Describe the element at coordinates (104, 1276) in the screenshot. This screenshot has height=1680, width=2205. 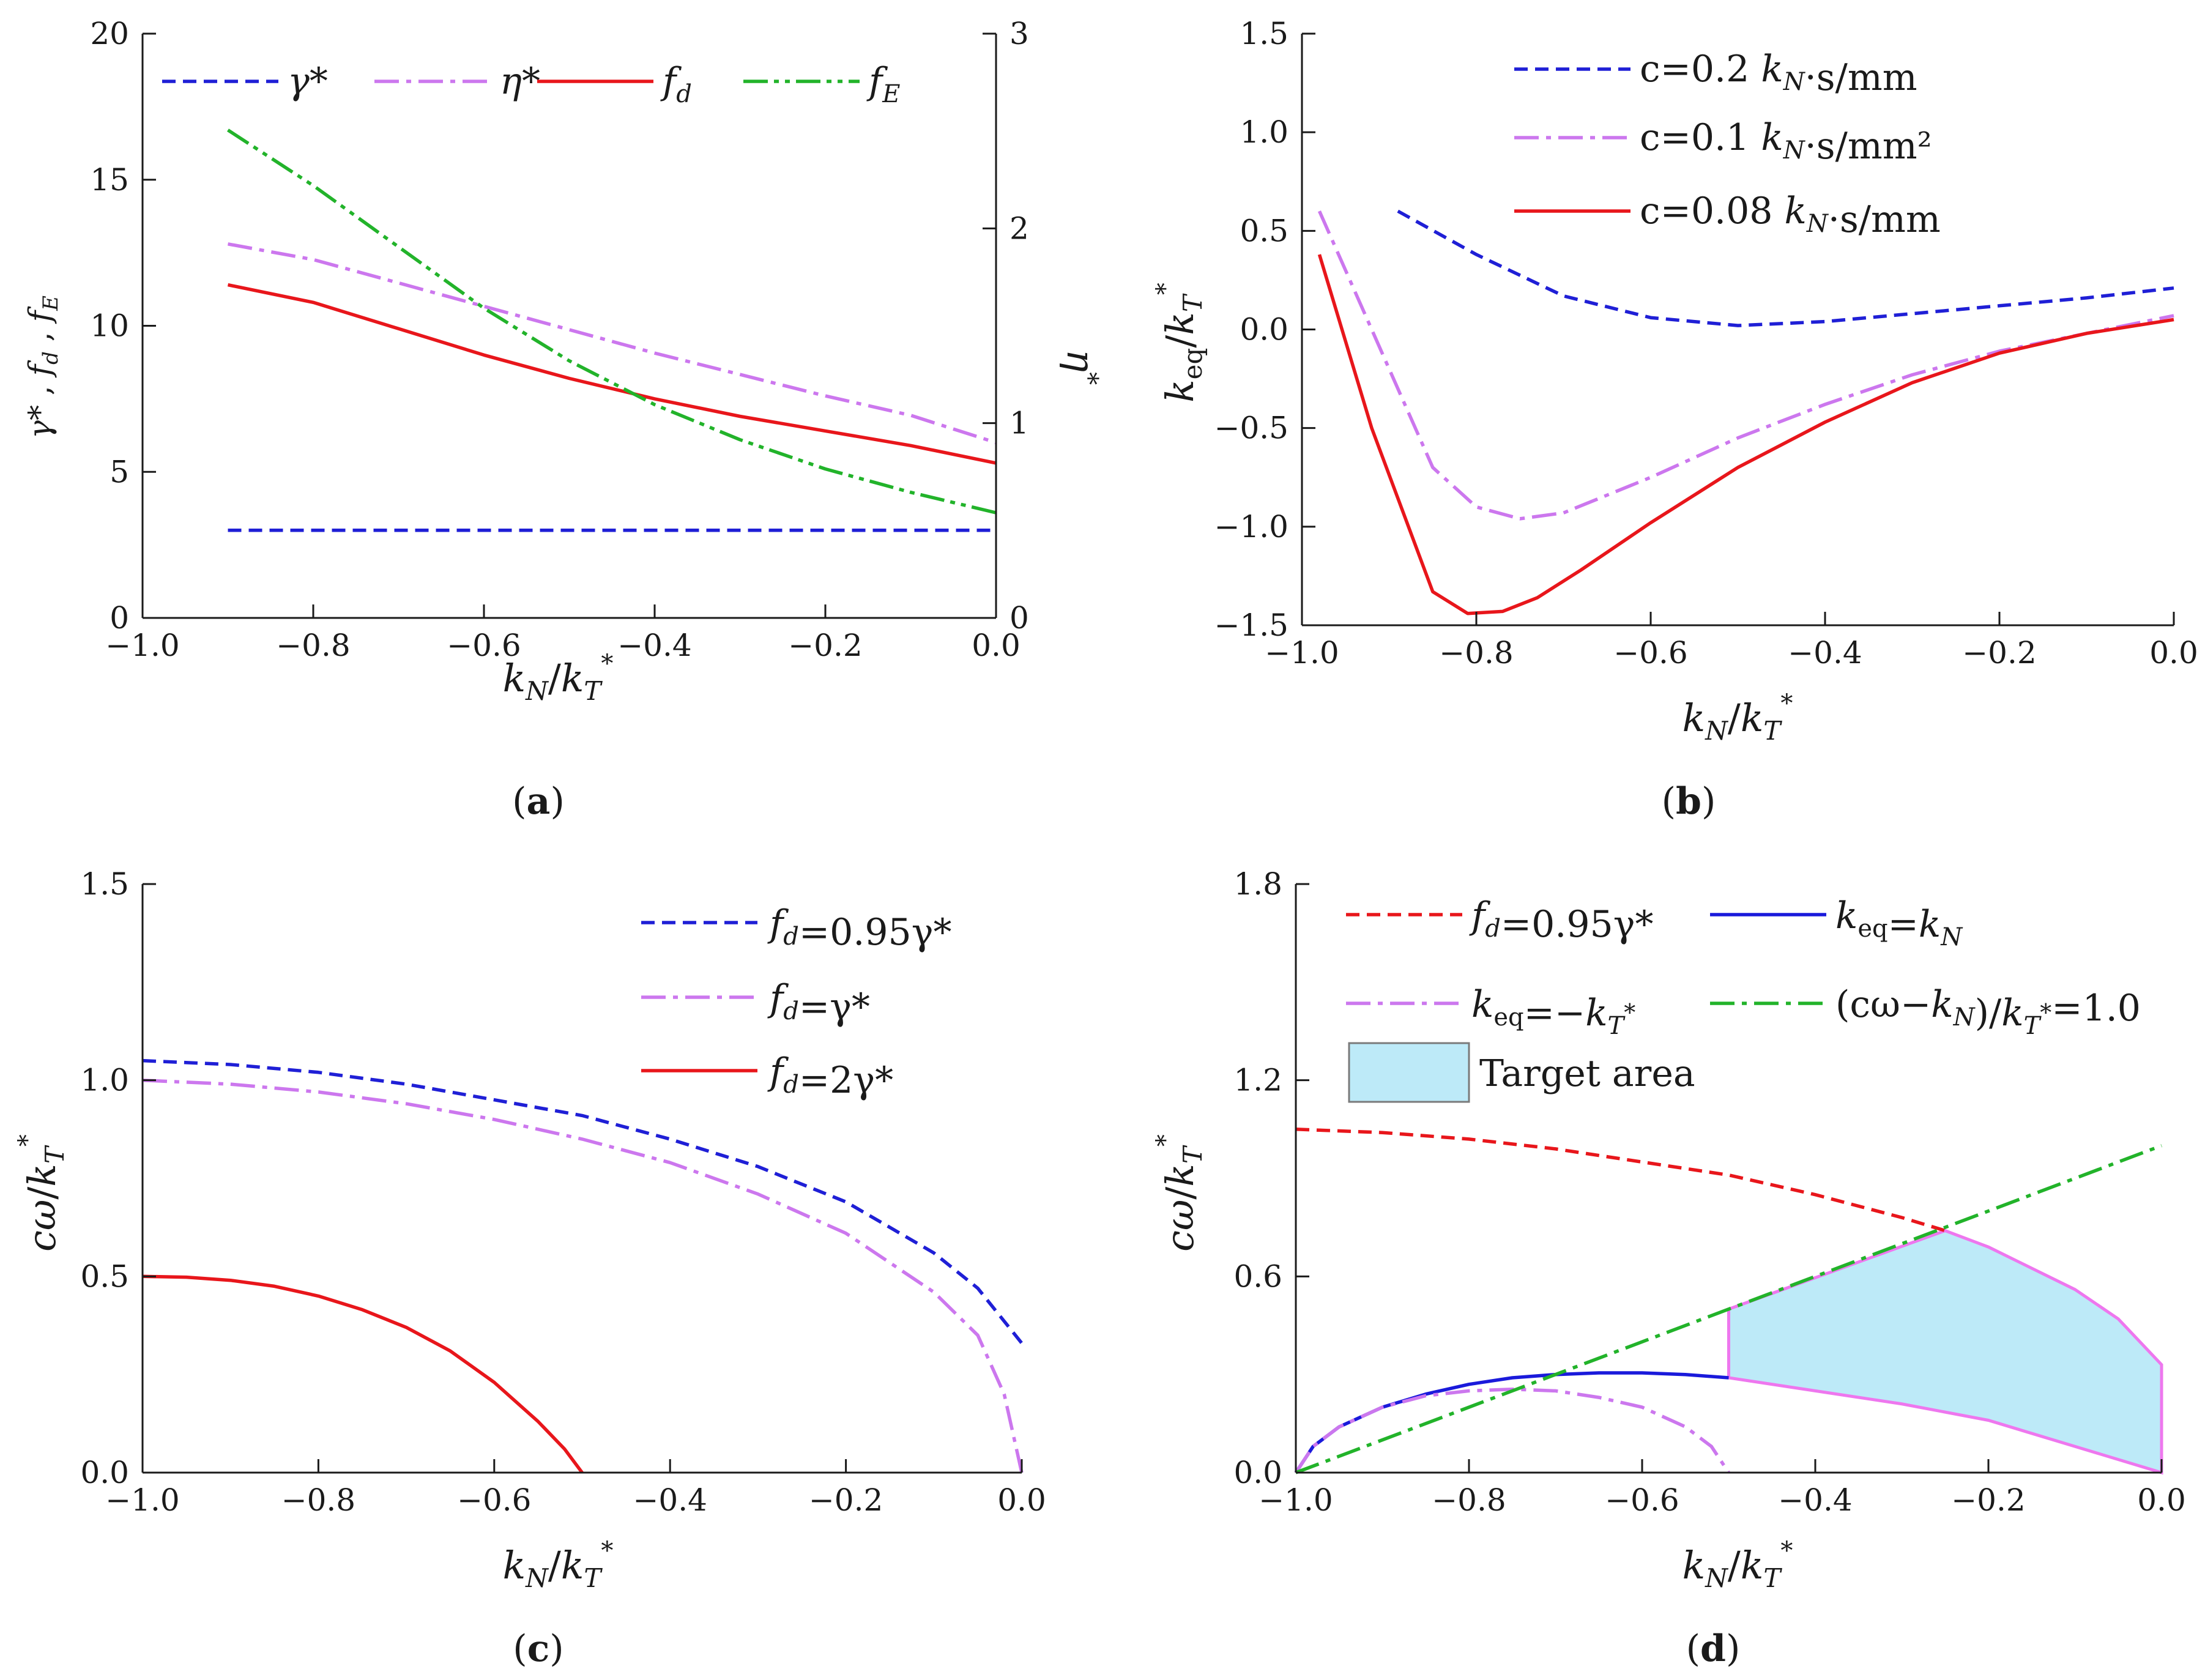
I see `chart-c-ytick-label-1: 0.5` at that location.